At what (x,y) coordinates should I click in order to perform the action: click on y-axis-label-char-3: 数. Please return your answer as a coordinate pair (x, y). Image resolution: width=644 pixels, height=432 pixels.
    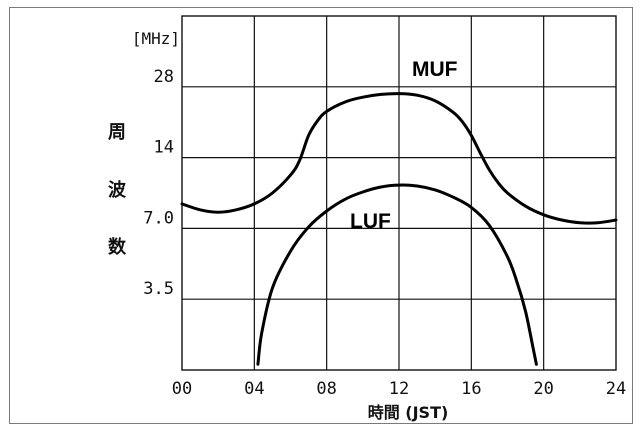
    Looking at the image, I should click on (117, 247).